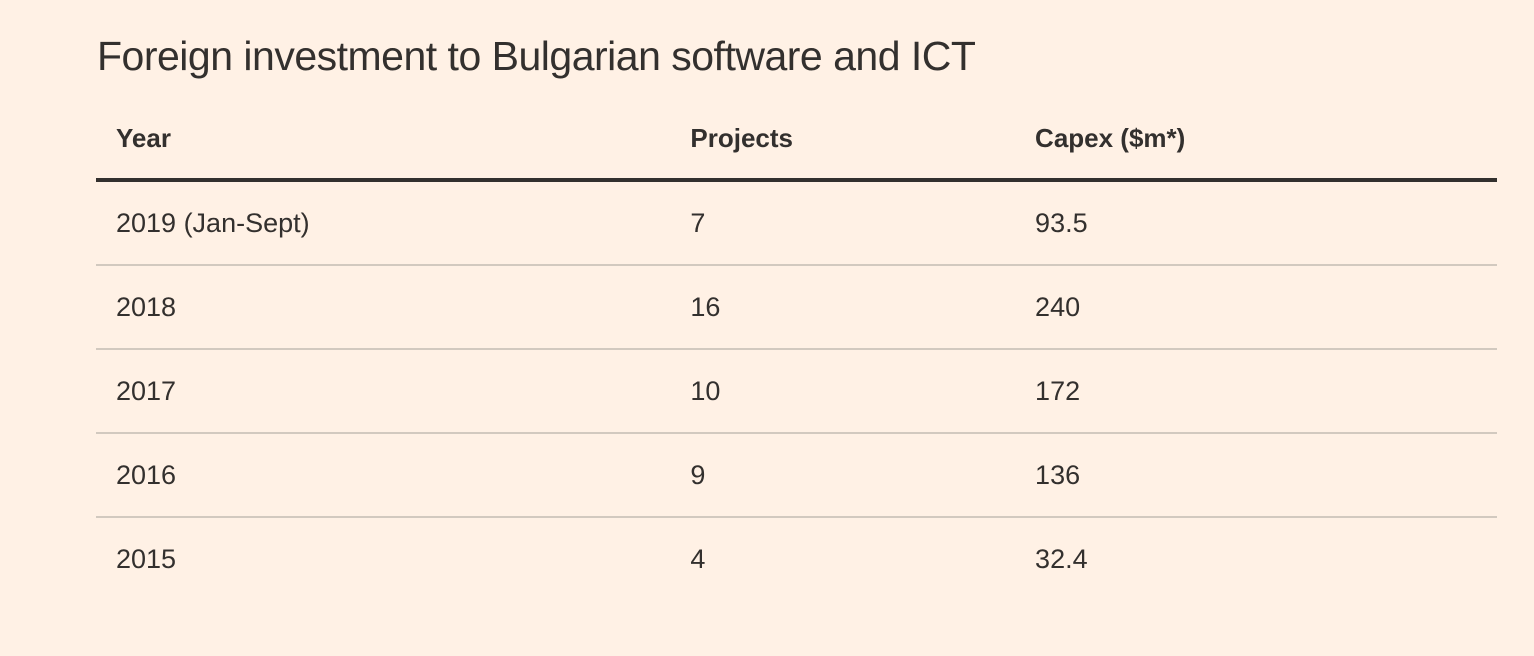 The width and height of the screenshot is (1534, 656). I want to click on cell-projects: 4, so click(698, 558).